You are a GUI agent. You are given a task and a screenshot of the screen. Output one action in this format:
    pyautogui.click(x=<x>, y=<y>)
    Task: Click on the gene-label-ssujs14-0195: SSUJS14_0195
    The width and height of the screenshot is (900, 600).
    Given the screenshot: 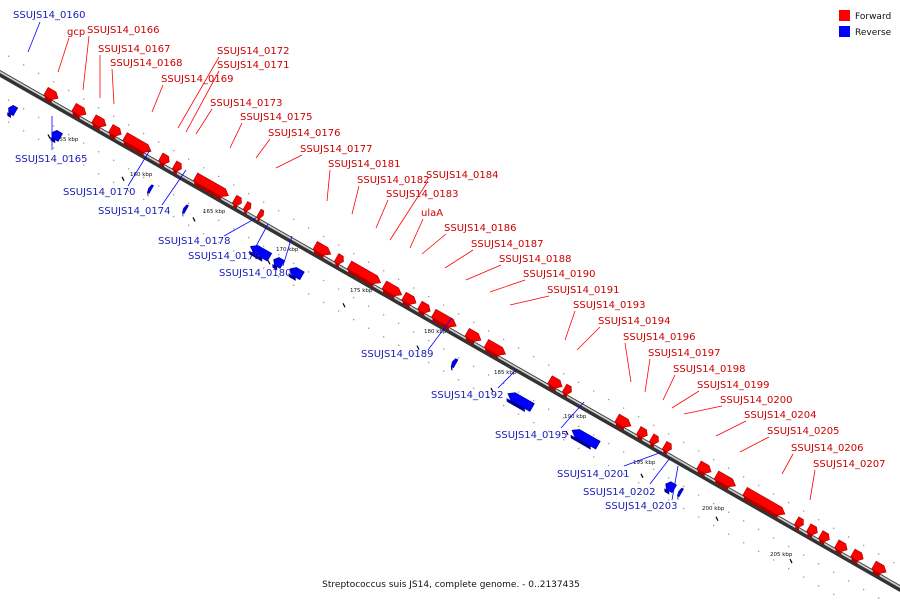 What is the action you would take?
    pyautogui.click(x=531, y=435)
    